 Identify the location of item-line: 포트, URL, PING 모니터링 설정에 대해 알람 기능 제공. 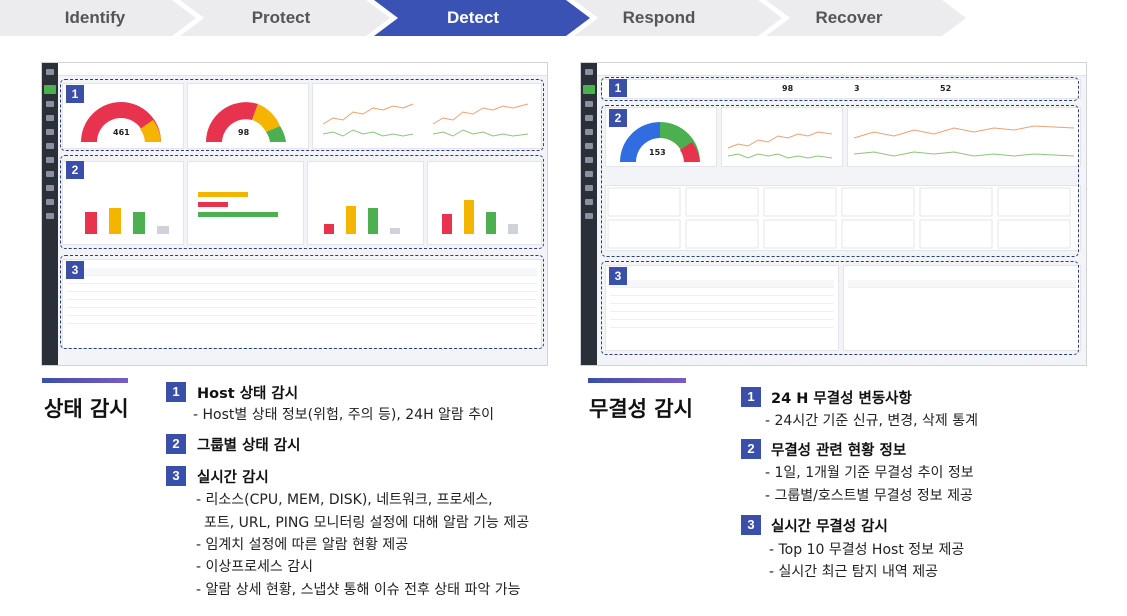
(367, 523).